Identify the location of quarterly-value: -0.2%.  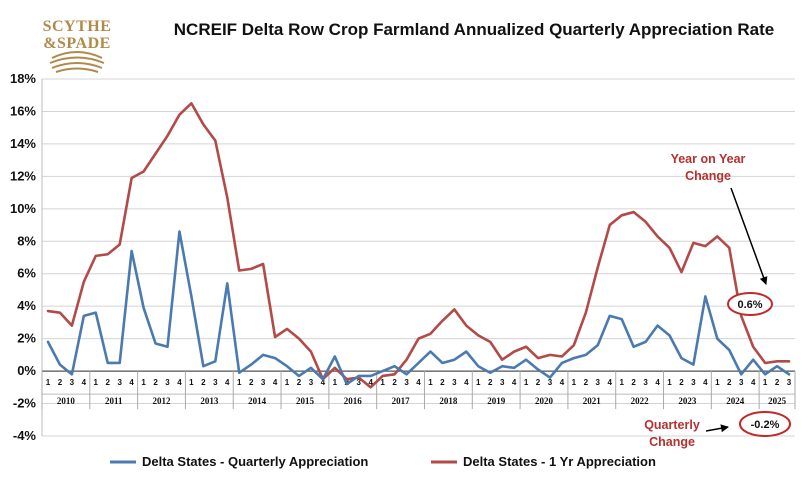
(765, 425).